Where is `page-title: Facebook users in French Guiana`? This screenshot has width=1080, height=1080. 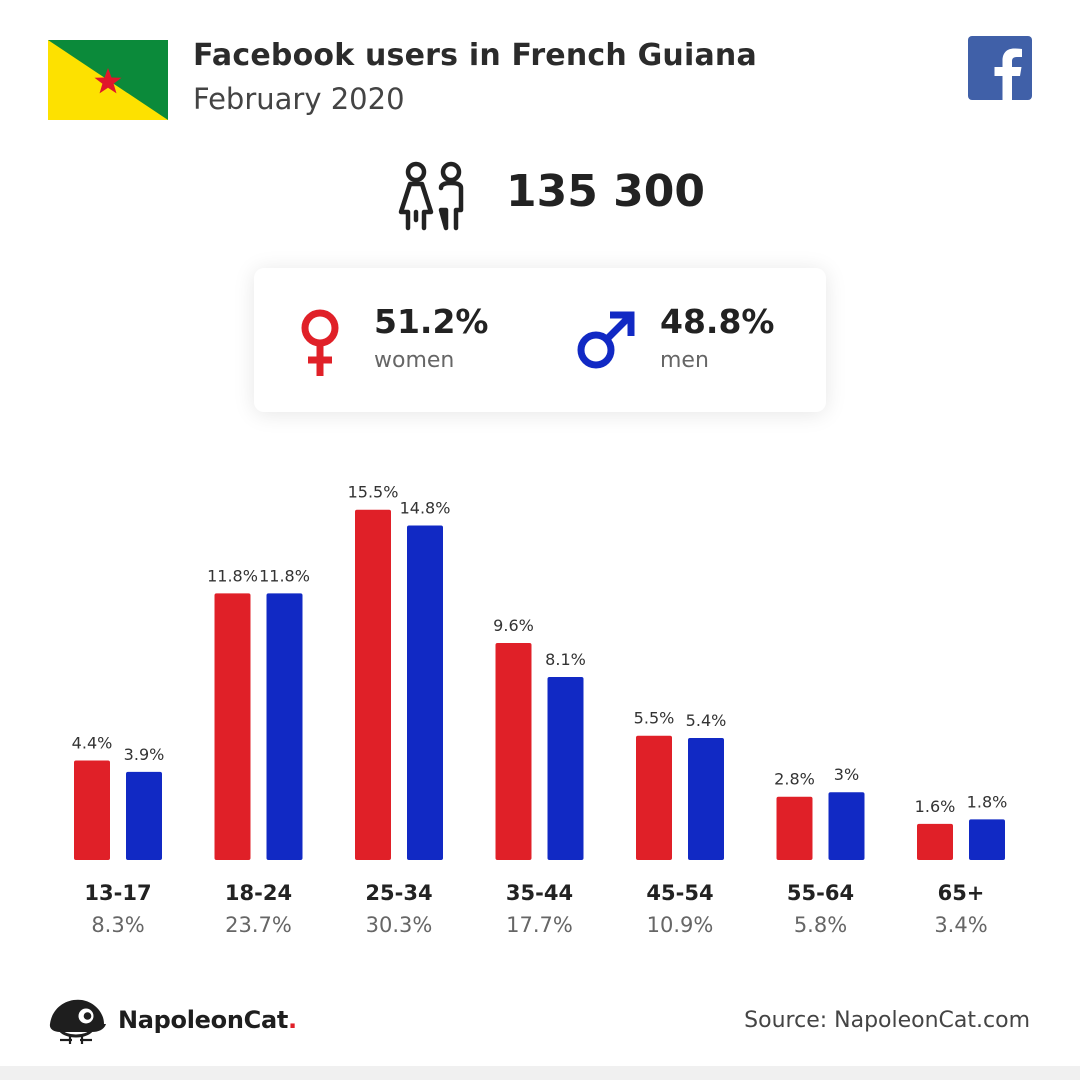 page-title: Facebook users in French Guiana is located at coordinates (475, 55).